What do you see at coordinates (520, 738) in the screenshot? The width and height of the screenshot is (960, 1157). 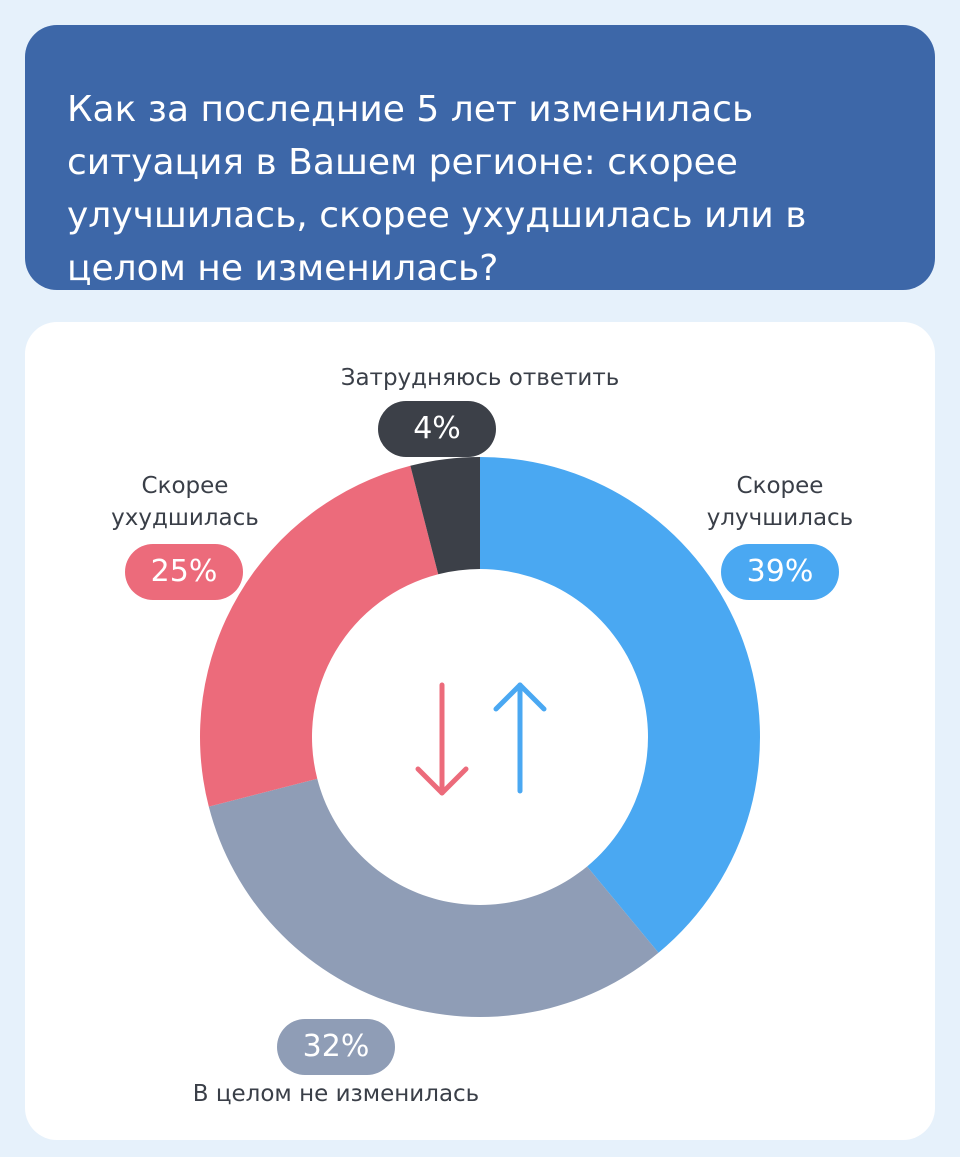 I see `arrow-up-icon` at bounding box center [520, 738].